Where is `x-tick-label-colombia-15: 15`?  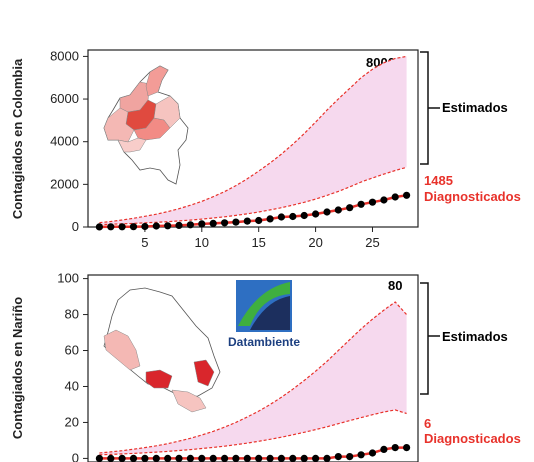 x-tick-label-colombia-15: 15 is located at coordinates (258, 242).